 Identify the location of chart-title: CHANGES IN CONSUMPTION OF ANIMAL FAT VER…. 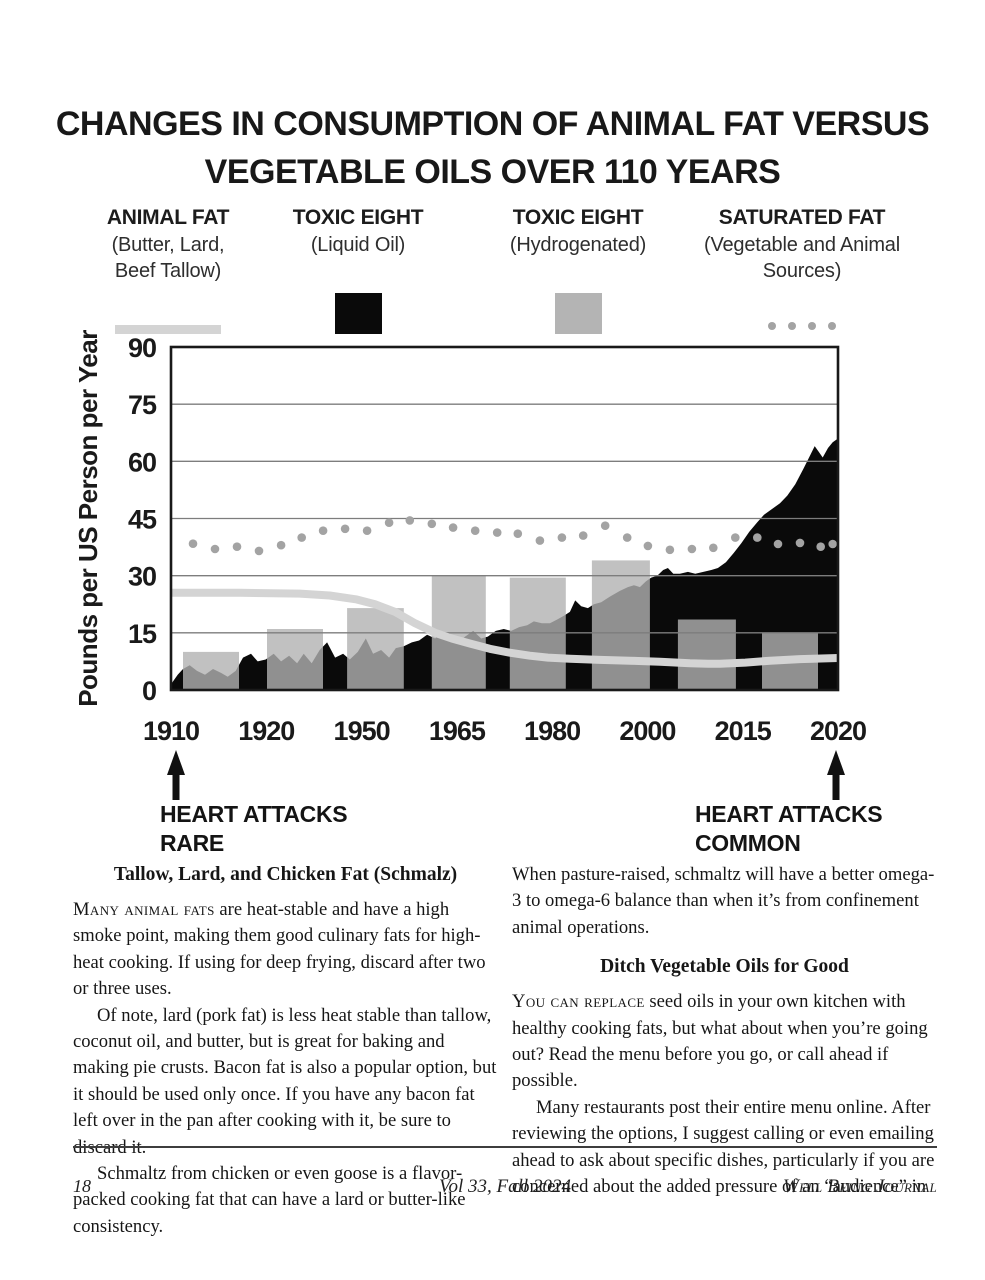
(492, 148).